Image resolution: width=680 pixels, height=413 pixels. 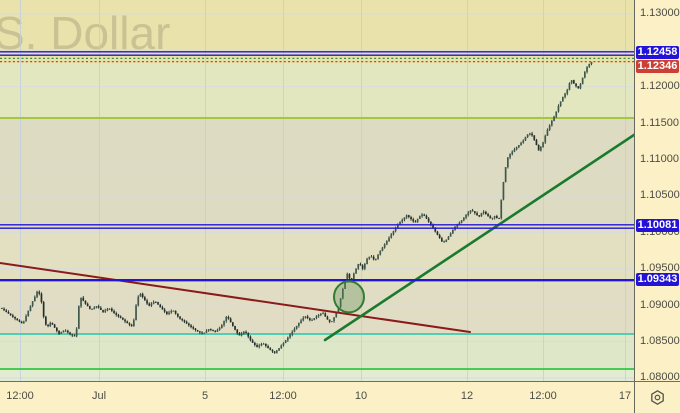 What do you see at coordinates (660, 13) in the screenshot?
I see `price-tick-label: 1.13000` at bounding box center [660, 13].